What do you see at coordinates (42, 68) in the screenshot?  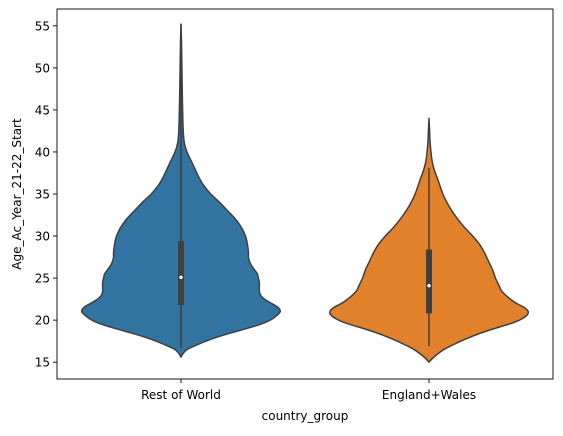 I see `y-tick-label: 50` at bounding box center [42, 68].